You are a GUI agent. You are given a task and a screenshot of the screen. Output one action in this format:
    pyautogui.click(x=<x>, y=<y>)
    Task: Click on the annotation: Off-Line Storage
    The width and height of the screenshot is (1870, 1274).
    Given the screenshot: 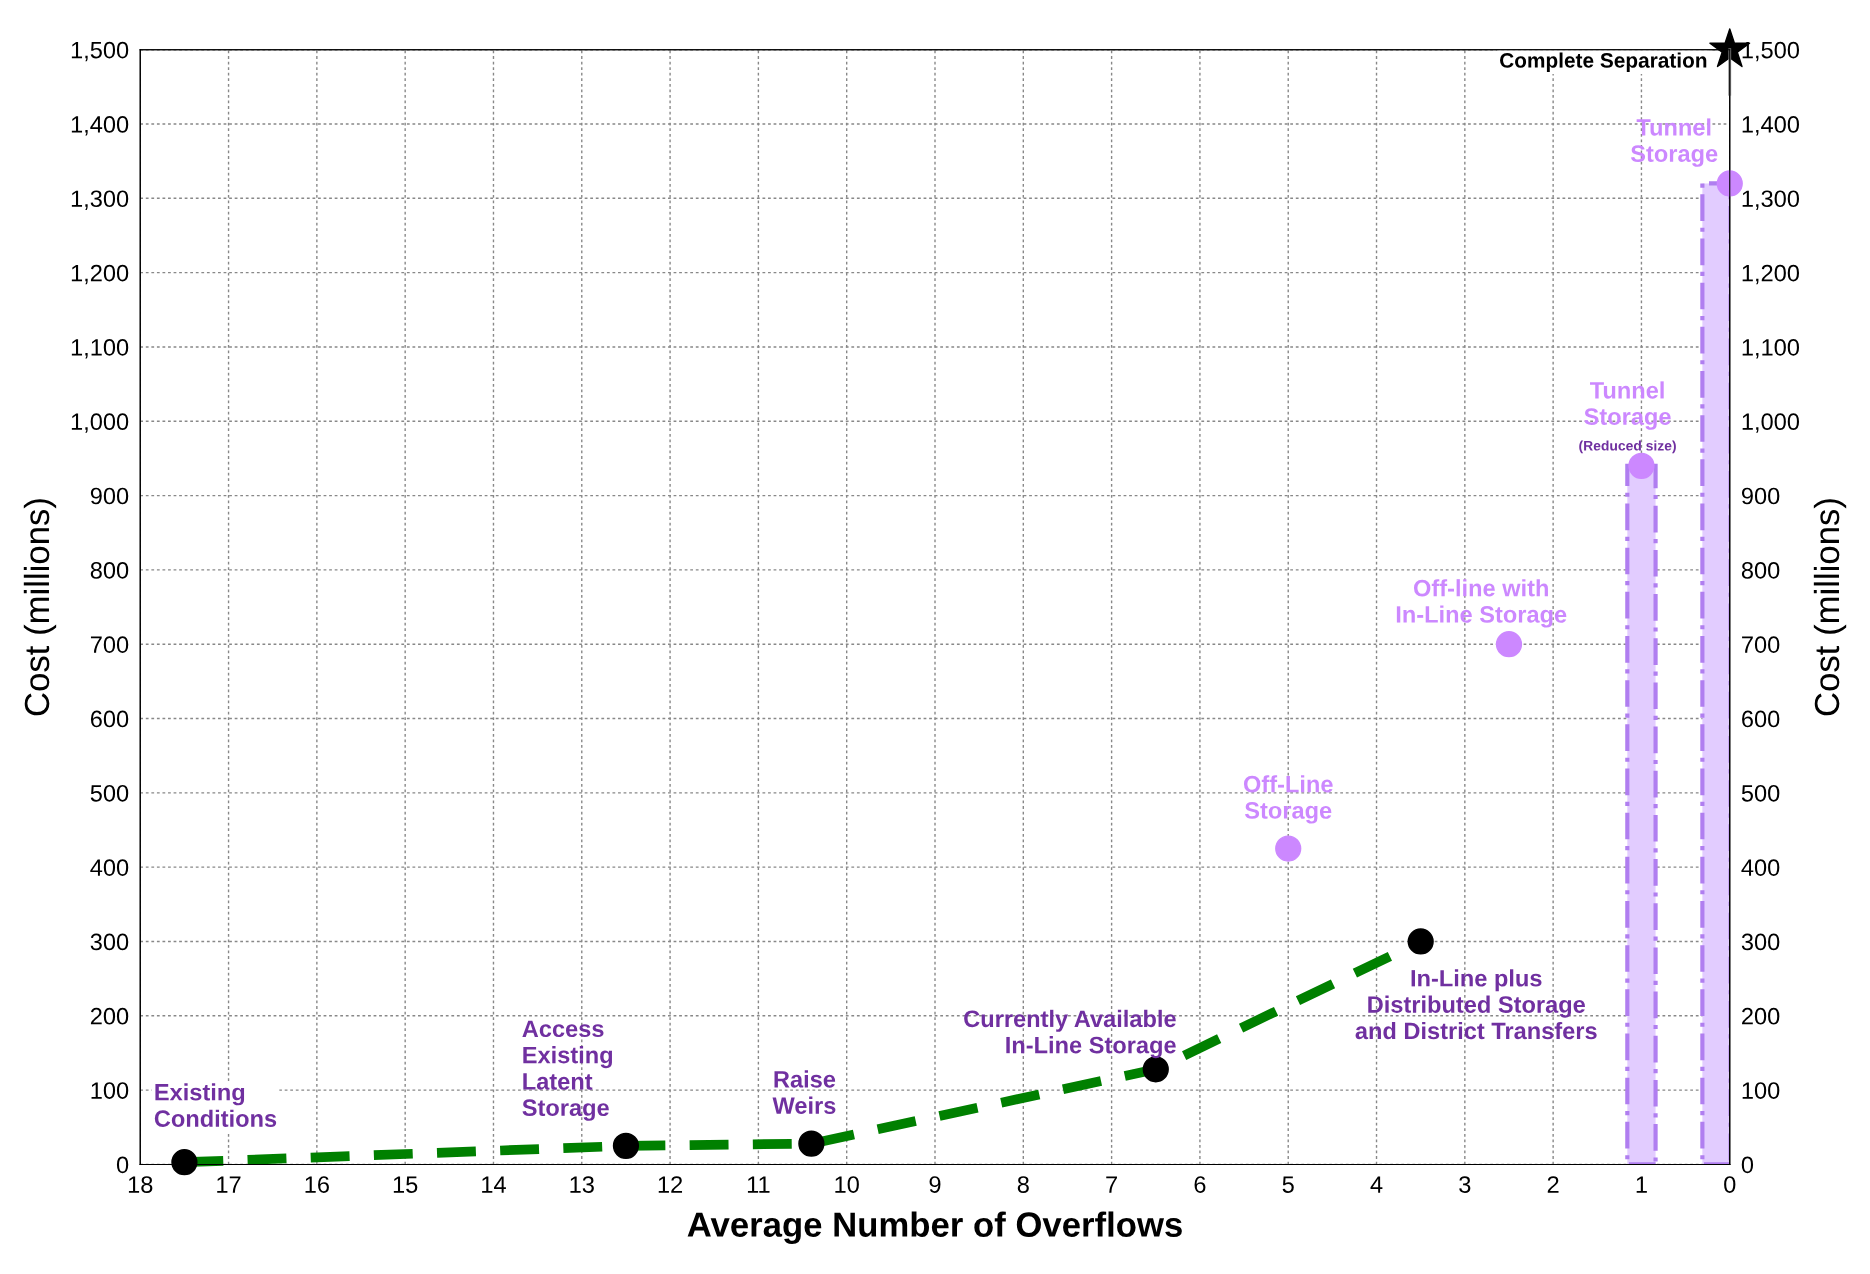 What is the action you would take?
    pyautogui.click(x=1288, y=799)
    